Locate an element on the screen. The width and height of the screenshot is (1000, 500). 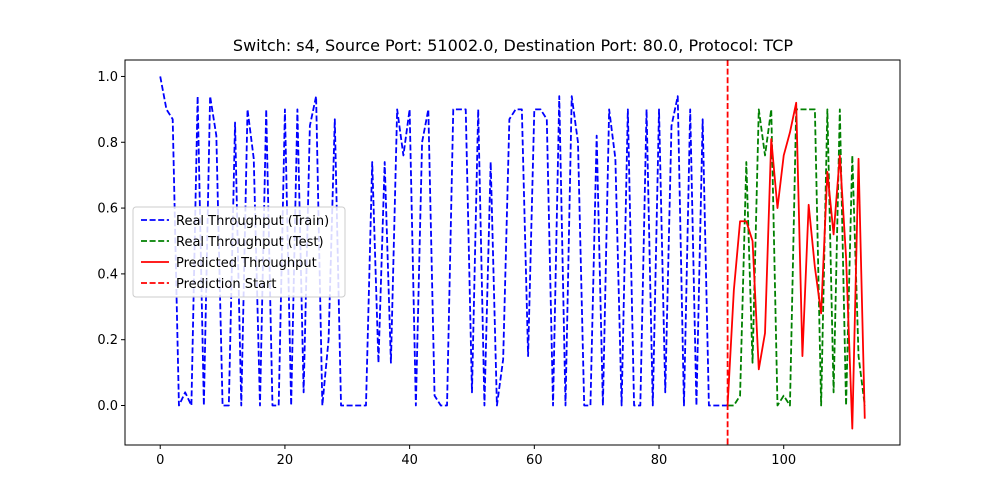
x-tick-label: 20 is located at coordinates (285, 460).